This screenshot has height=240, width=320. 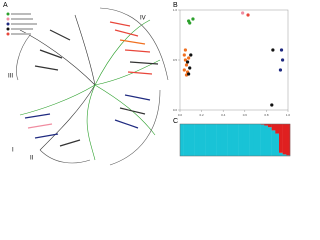 I want to click on panel-label: B, so click(x=175, y=5).